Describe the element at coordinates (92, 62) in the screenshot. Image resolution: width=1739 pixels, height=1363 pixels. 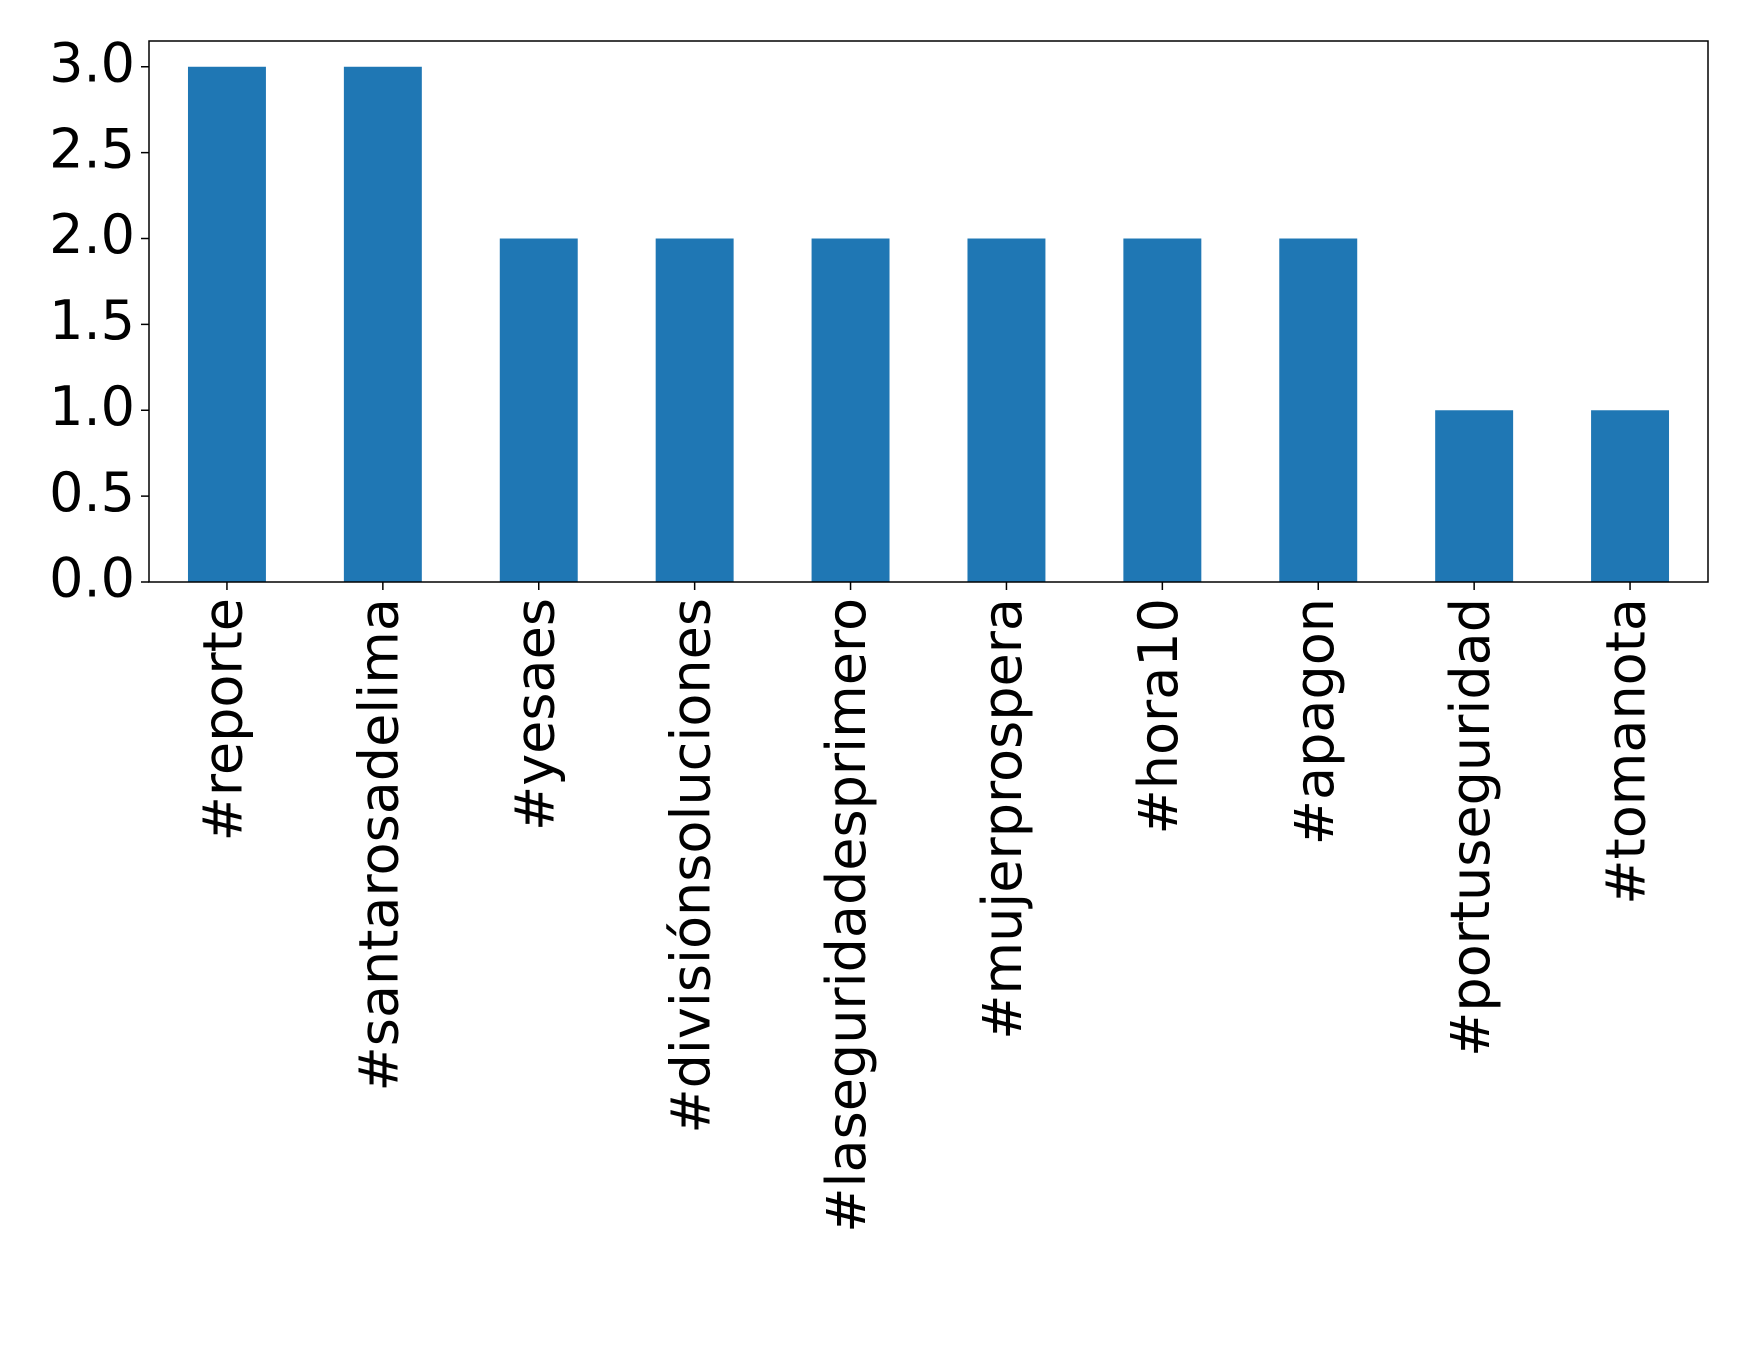
I see `y-tick-label: 3.0` at that location.